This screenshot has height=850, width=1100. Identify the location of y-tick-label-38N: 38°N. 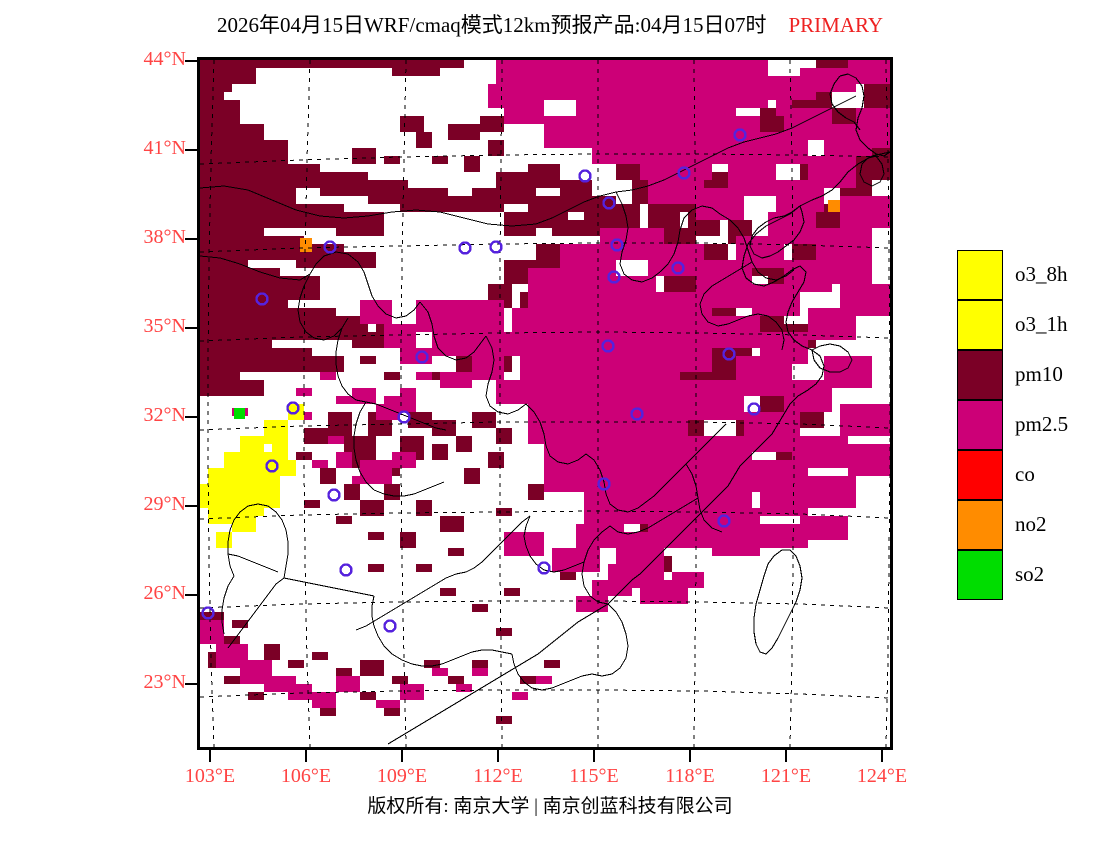
(164, 237).